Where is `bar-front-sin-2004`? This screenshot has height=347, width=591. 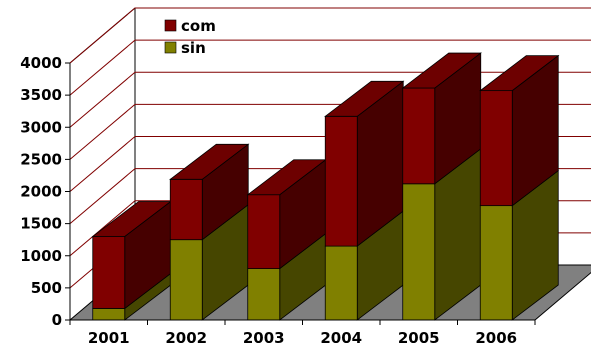
bar-front-sin-2004 is located at coordinates (341, 283).